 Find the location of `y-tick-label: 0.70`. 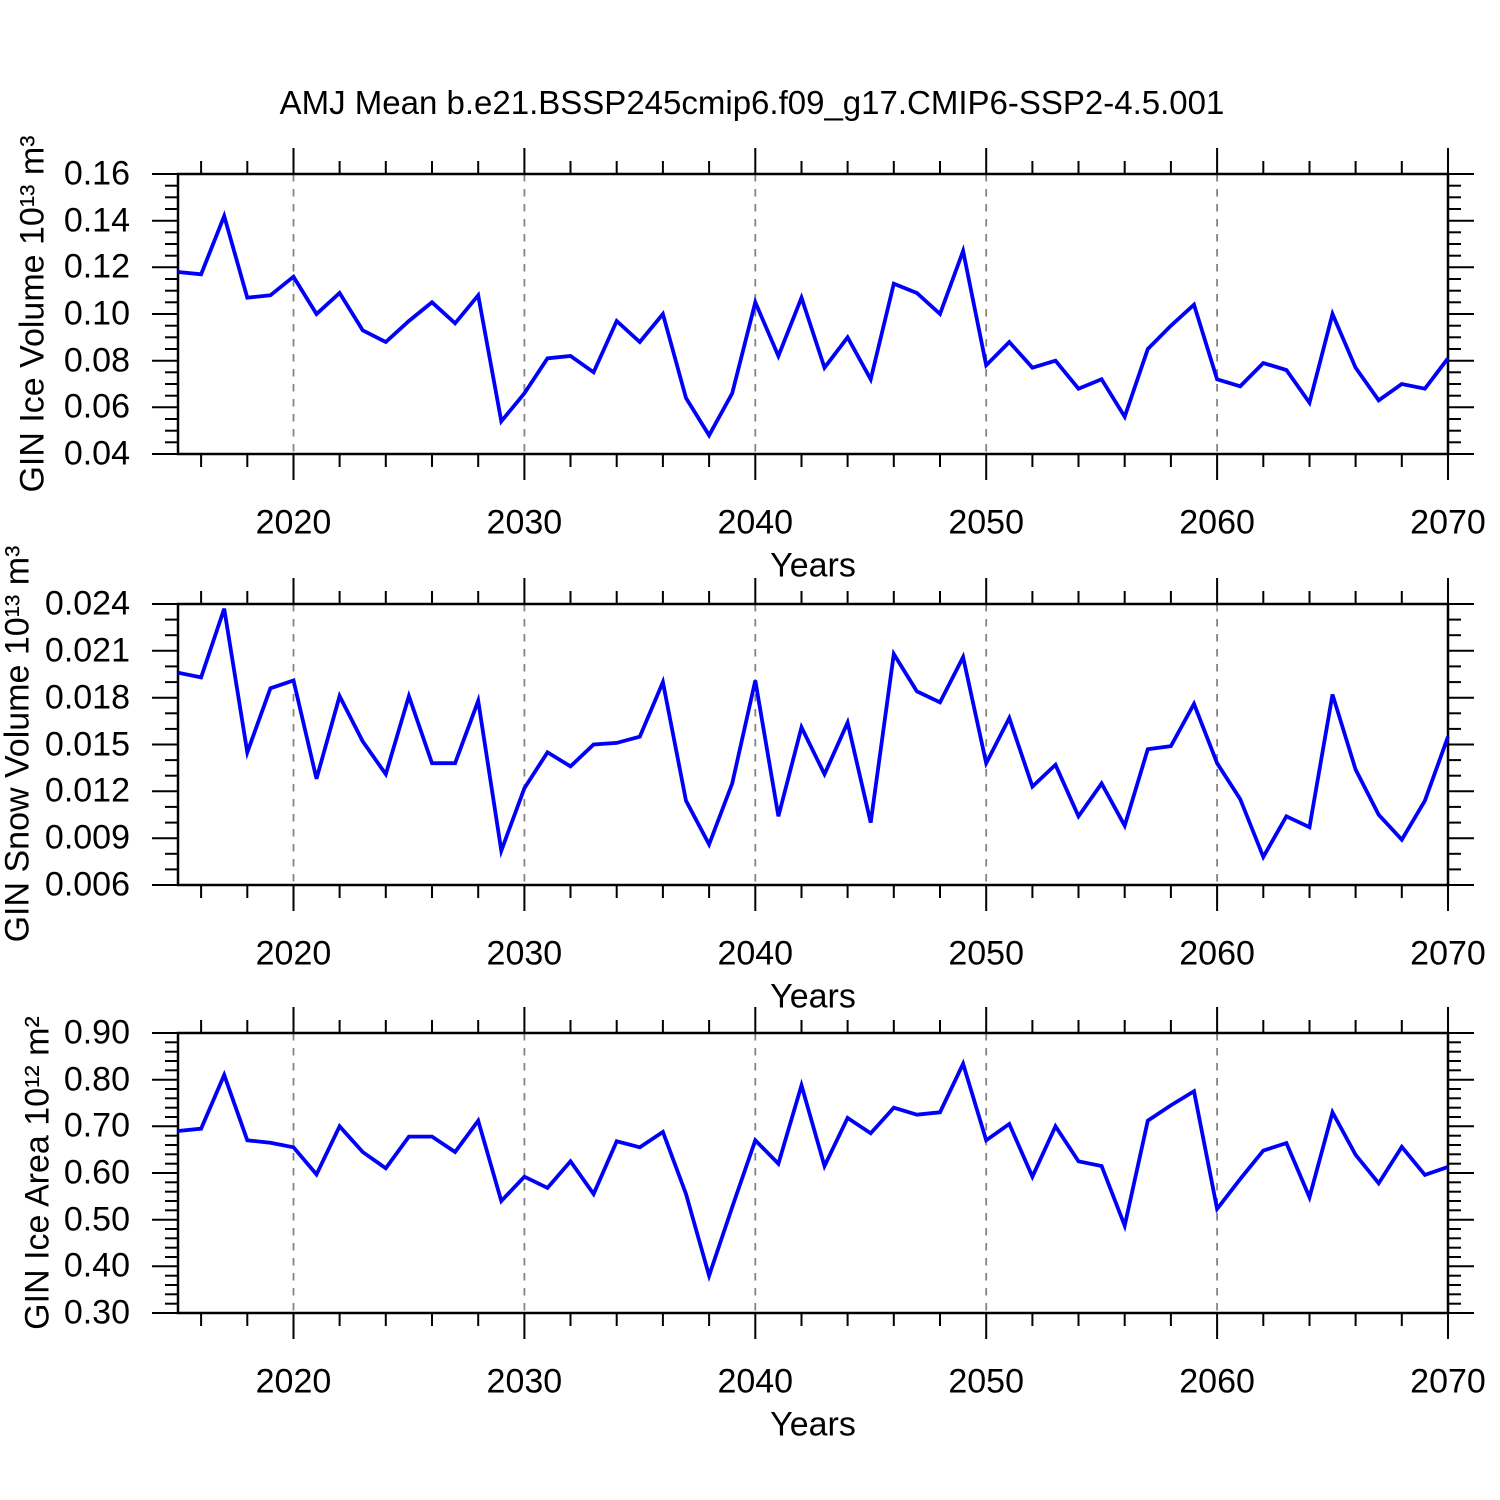

y-tick-label: 0.70 is located at coordinates (96, 1125).